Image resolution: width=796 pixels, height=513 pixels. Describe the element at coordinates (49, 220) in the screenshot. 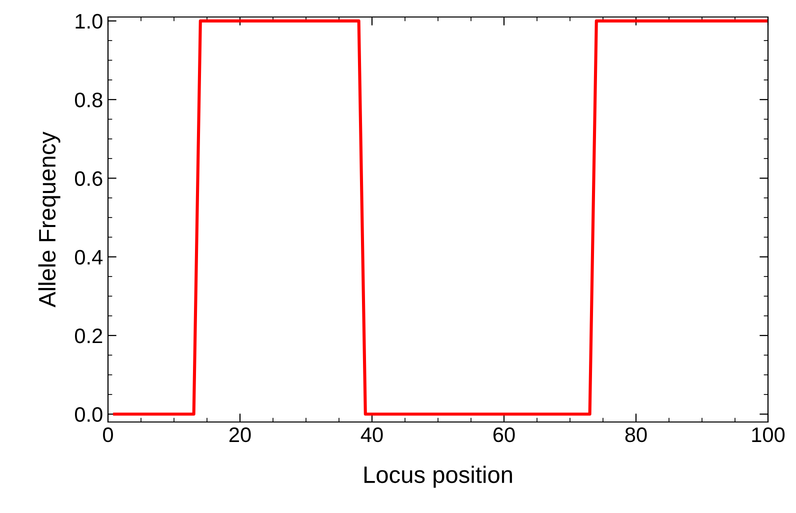

I see `y-axis-title: Allele Frequency` at that location.